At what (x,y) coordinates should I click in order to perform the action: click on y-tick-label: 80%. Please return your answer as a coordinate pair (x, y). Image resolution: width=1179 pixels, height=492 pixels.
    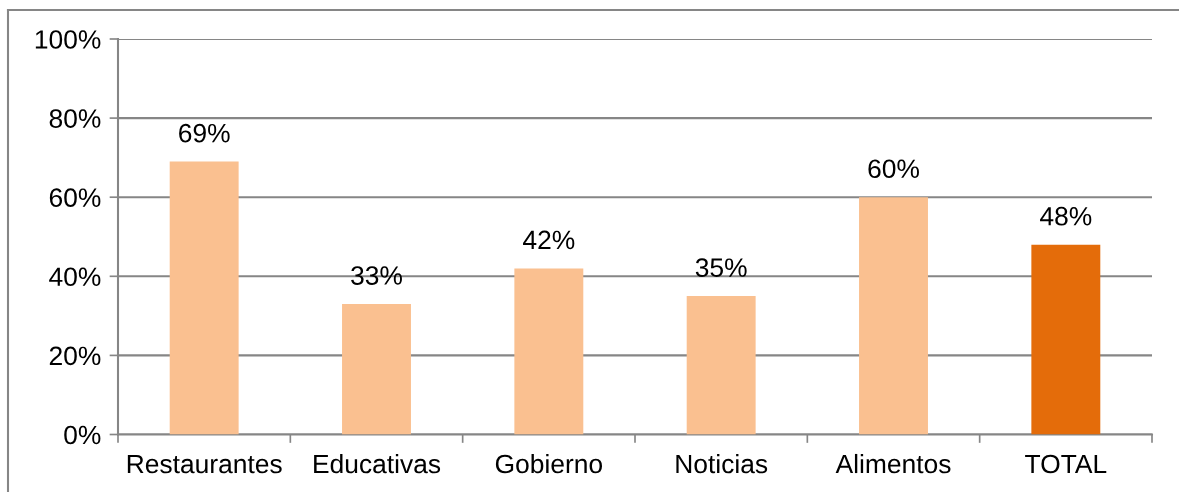
    Looking at the image, I should click on (75, 118).